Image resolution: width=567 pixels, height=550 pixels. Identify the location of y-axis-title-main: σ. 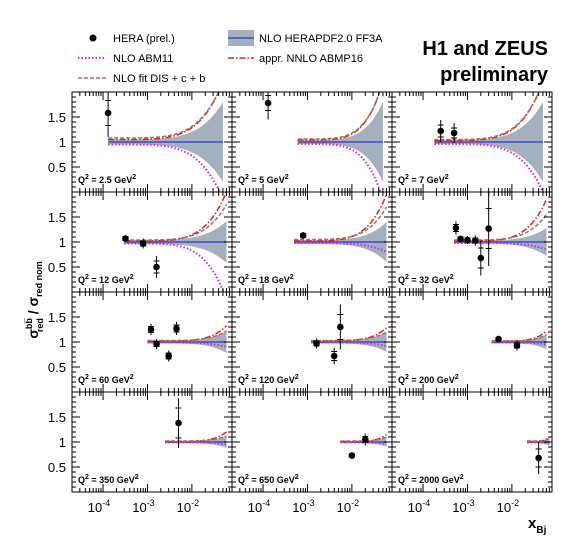
(33, 334).